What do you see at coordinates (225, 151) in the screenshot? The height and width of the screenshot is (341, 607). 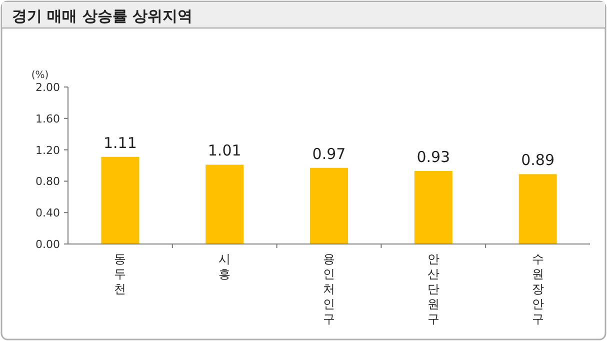 I see `data-label: 1.01` at bounding box center [225, 151].